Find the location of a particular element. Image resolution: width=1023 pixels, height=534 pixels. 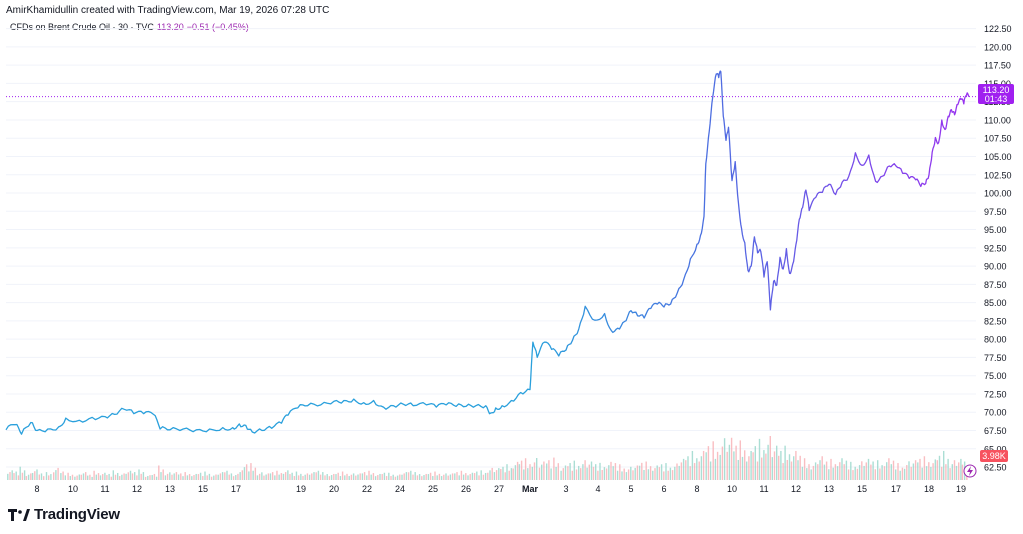

legend-price: 113.20 is located at coordinates (170, 27).